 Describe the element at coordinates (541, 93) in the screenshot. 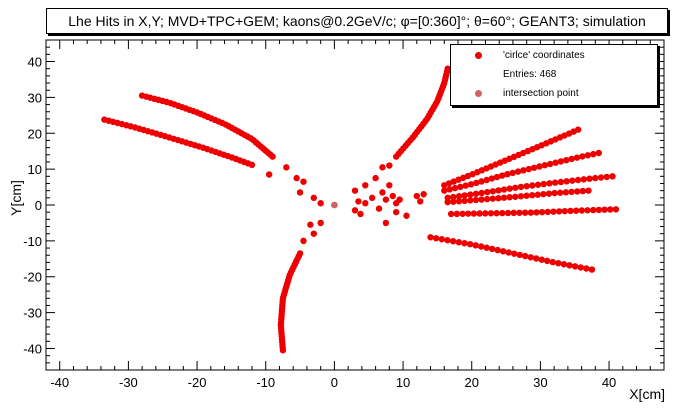

I see `legend-label-intersection-point: intersection point` at that location.